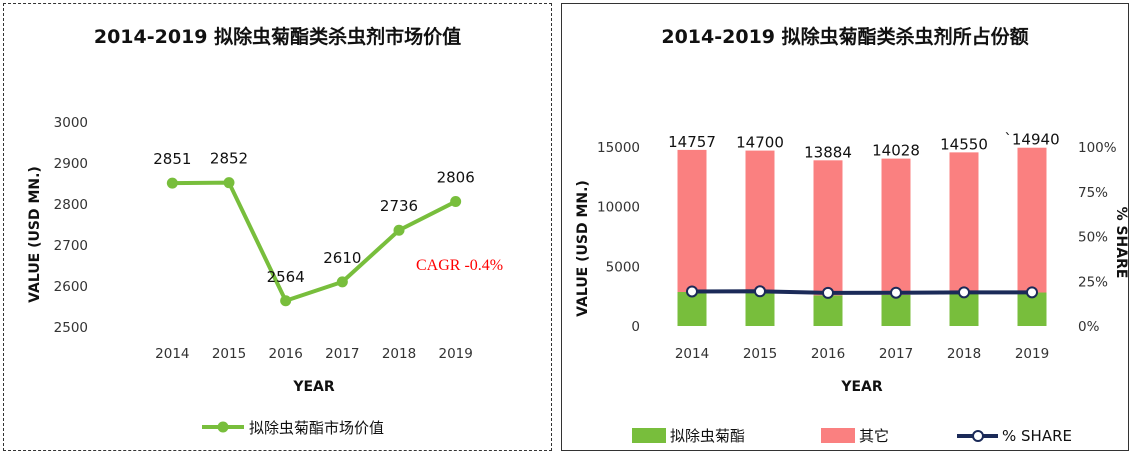 The width and height of the screenshot is (1133, 456). What do you see at coordinates (964, 144) in the screenshot?
I see `total-label: 14550` at bounding box center [964, 144].